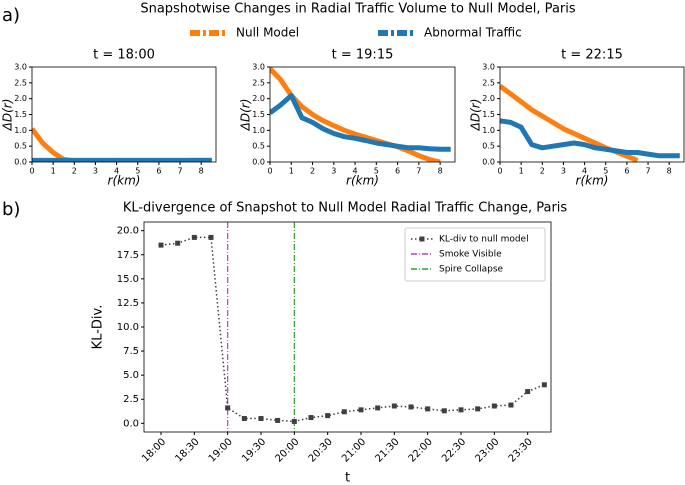 This screenshot has width=685, height=485. What do you see at coordinates (187, 450) in the screenshot?
I see `x-tick-label: 18:30` at bounding box center [187, 450].